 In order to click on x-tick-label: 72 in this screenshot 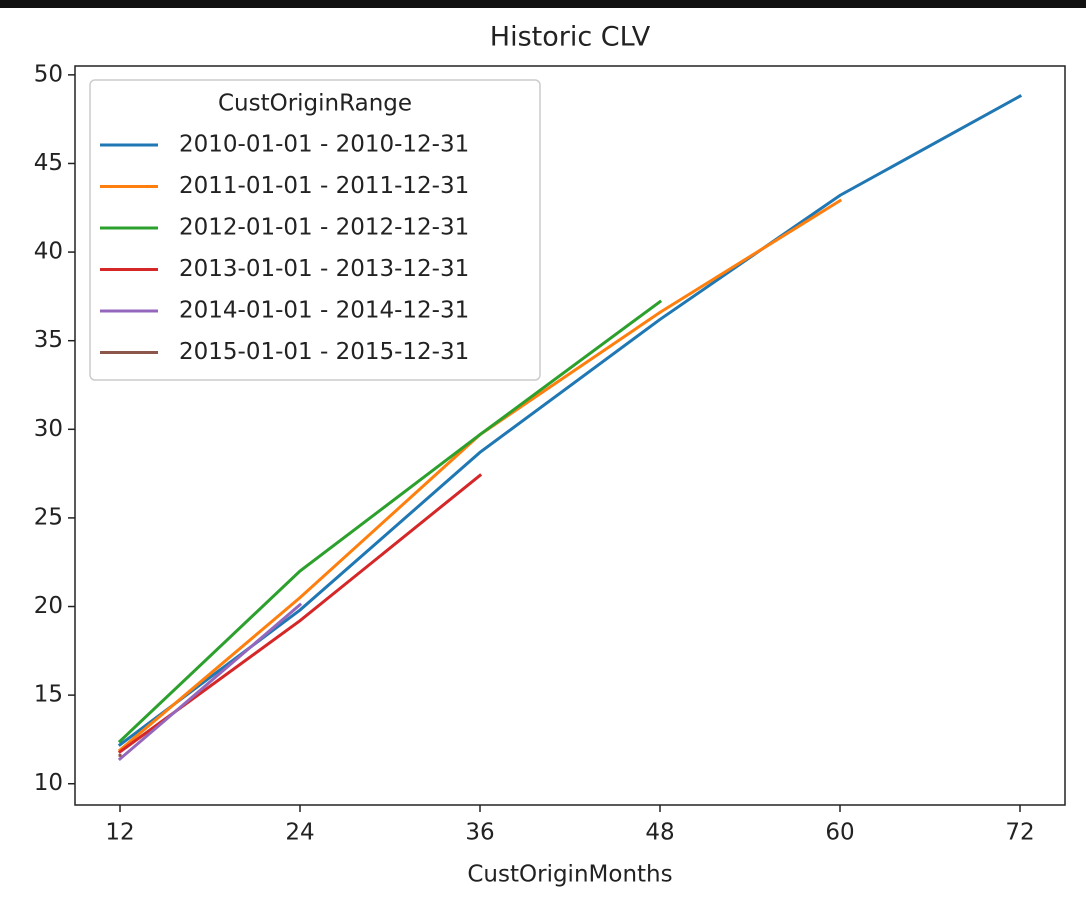, I will do `click(1019, 833)`.